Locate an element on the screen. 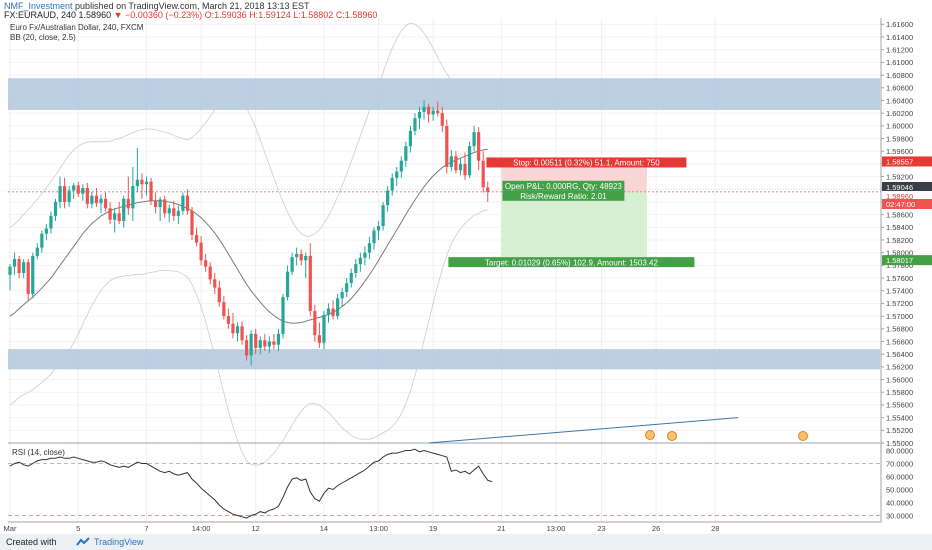  down-arrow-icon: ▼ is located at coordinates (118, 15).